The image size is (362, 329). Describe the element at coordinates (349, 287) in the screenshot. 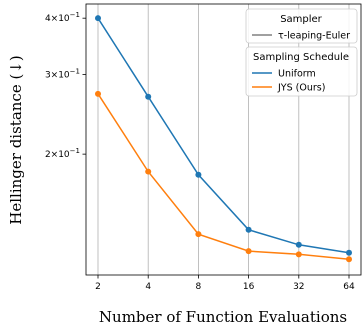

I see `x-tick-label: 64` at that location.